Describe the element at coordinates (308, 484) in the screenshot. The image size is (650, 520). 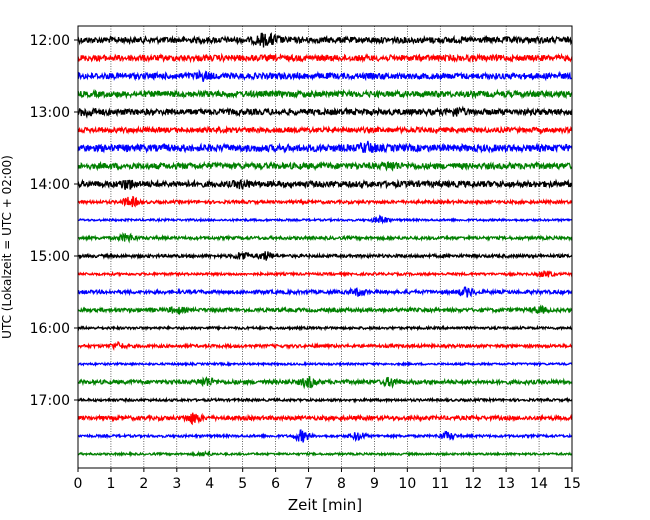
I see `x-tick-label: 7` at that location.